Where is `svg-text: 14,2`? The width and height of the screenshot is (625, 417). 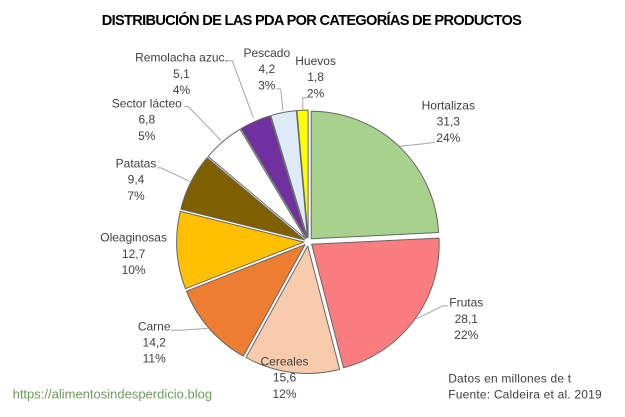
svg-text: 14,2 is located at coordinates (155, 343).